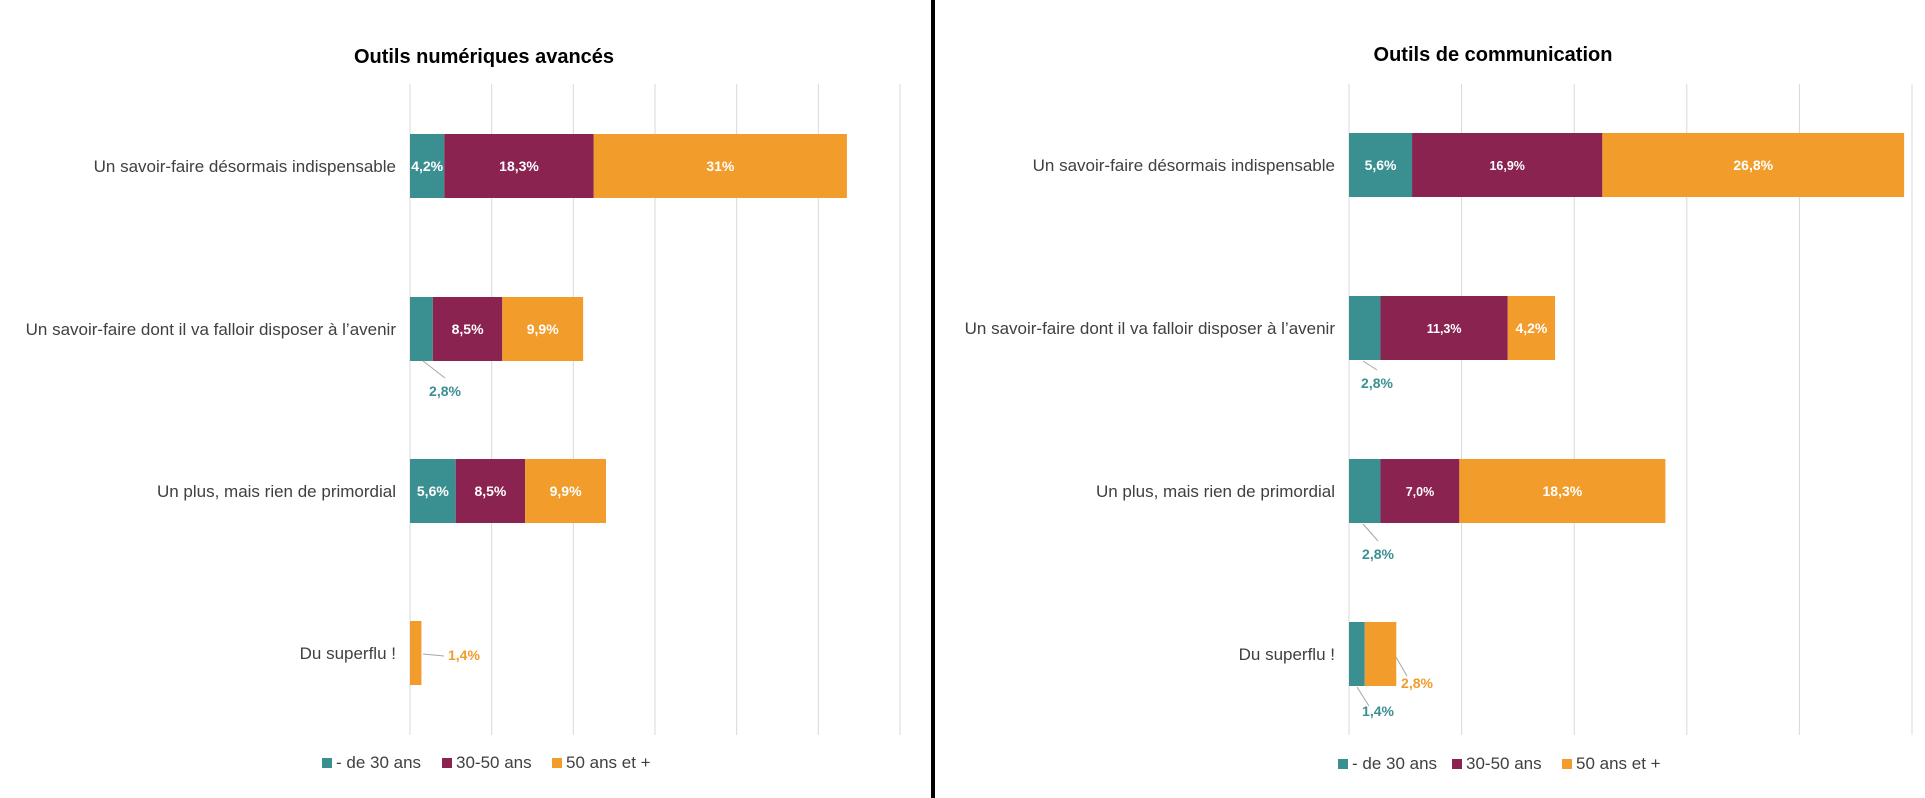  What do you see at coordinates (1493, 55) in the screenshot?
I see `chart-title: Outils de communication` at bounding box center [1493, 55].